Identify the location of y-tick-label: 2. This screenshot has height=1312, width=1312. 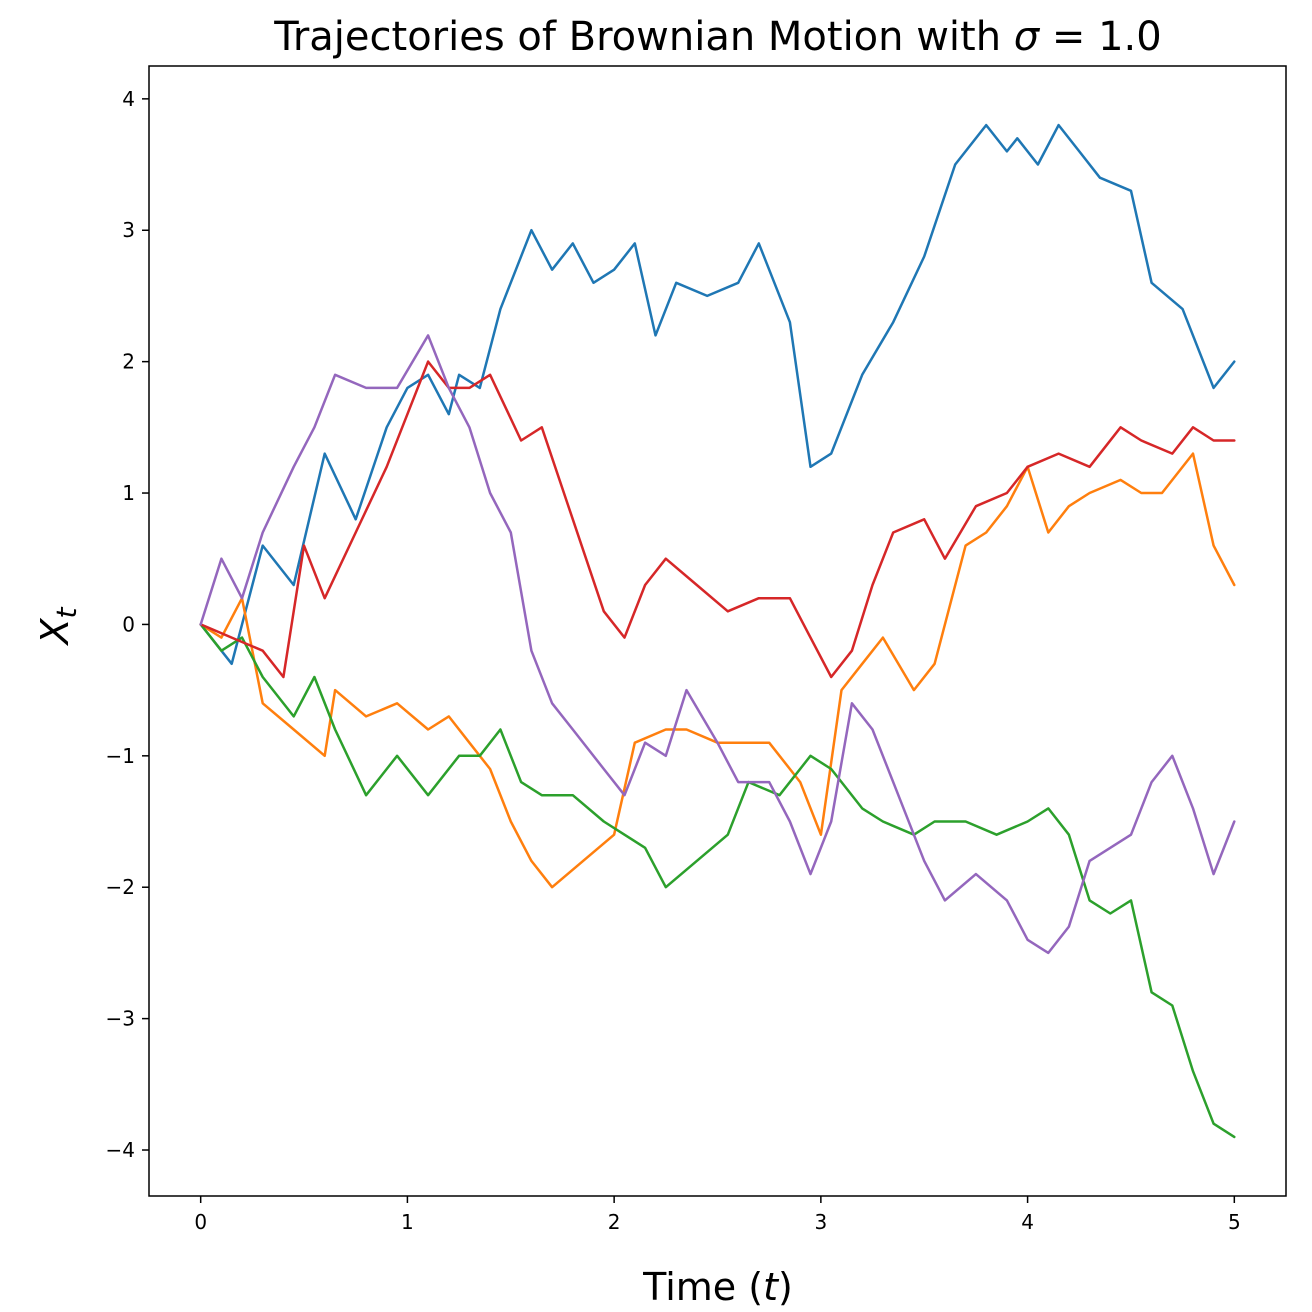
(128, 362).